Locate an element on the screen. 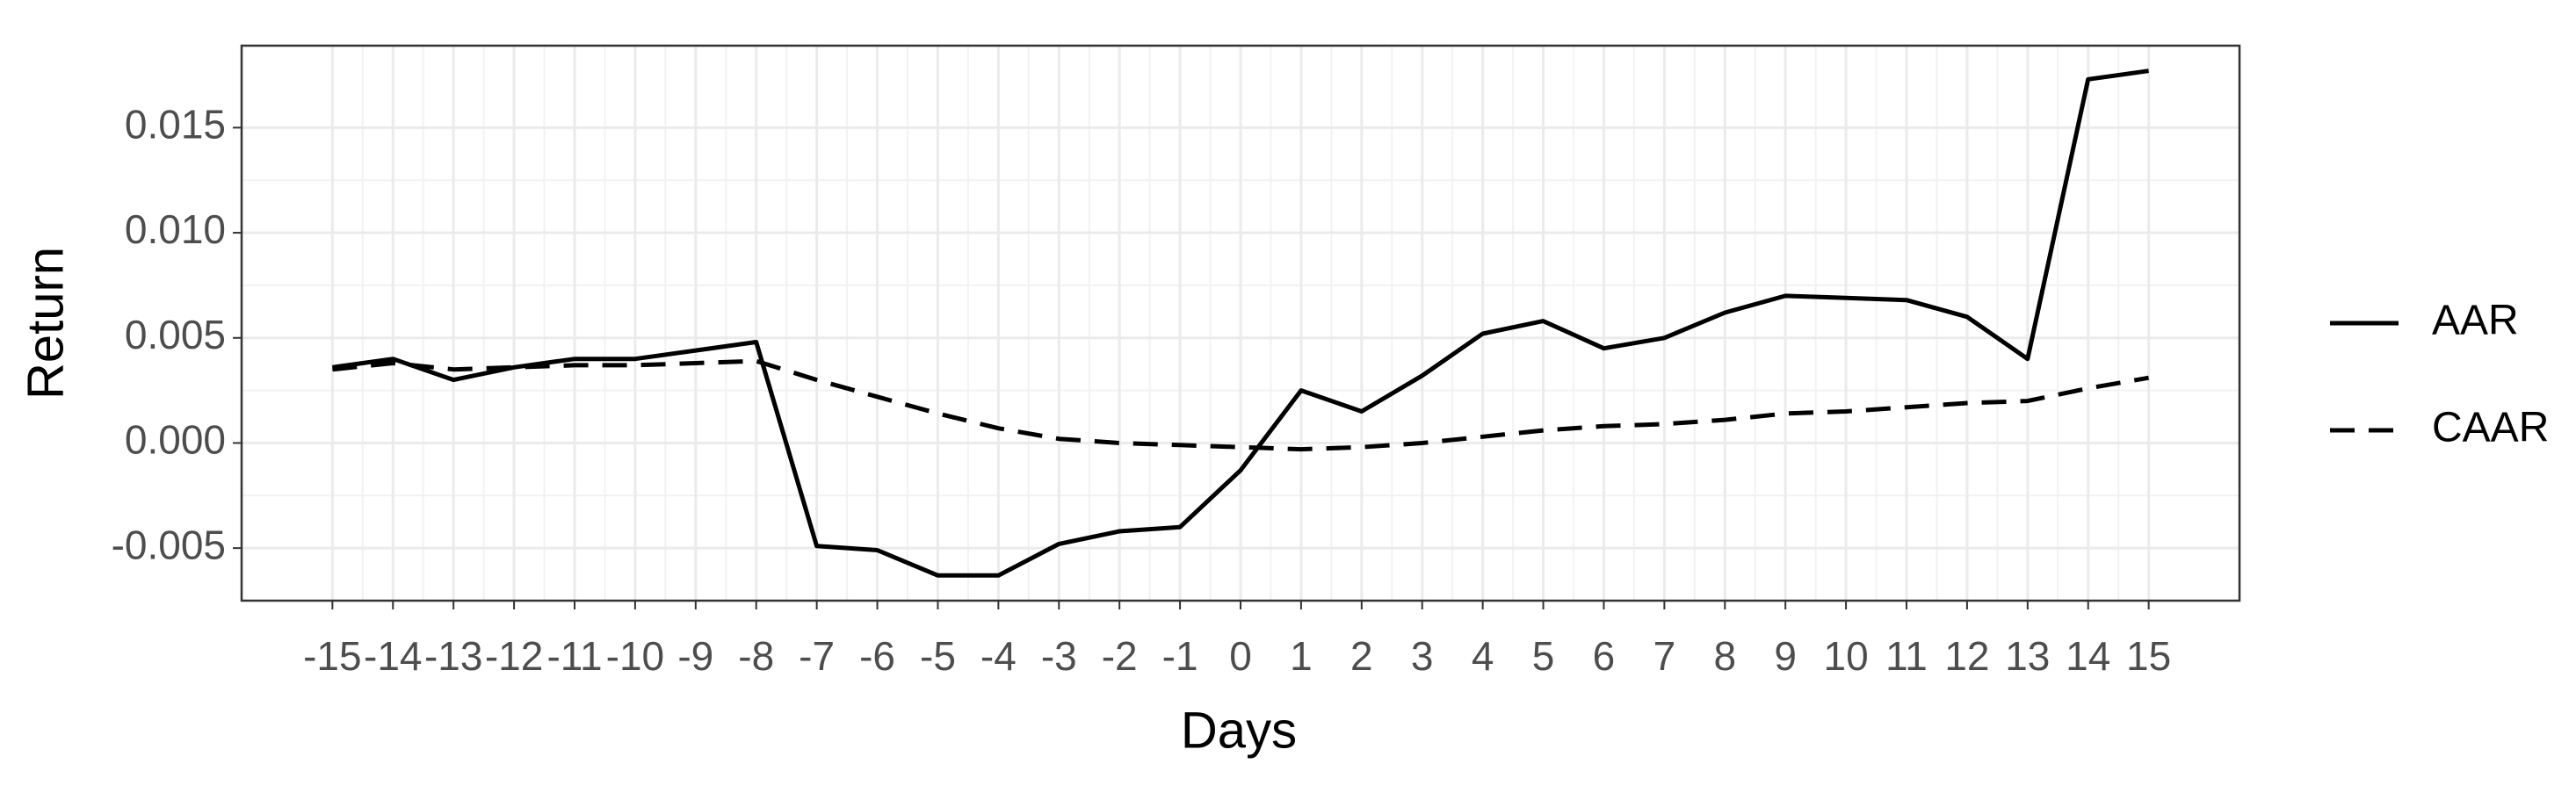  x-tick-label: 10 is located at coordinates (1846, 656).